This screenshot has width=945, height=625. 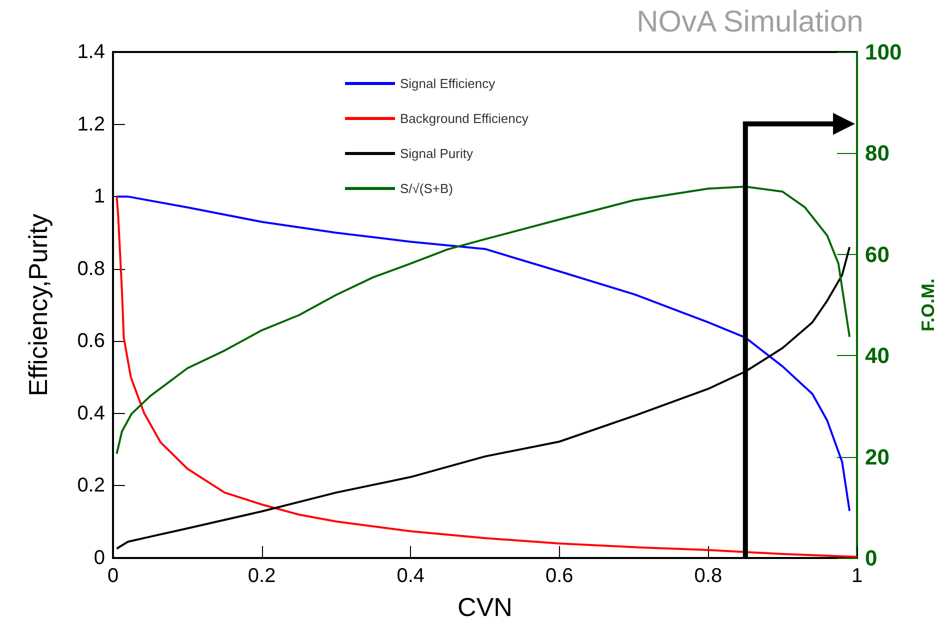 I want to click on y-axis-title: Efficiency,Purity, so click(x=38, y=305).